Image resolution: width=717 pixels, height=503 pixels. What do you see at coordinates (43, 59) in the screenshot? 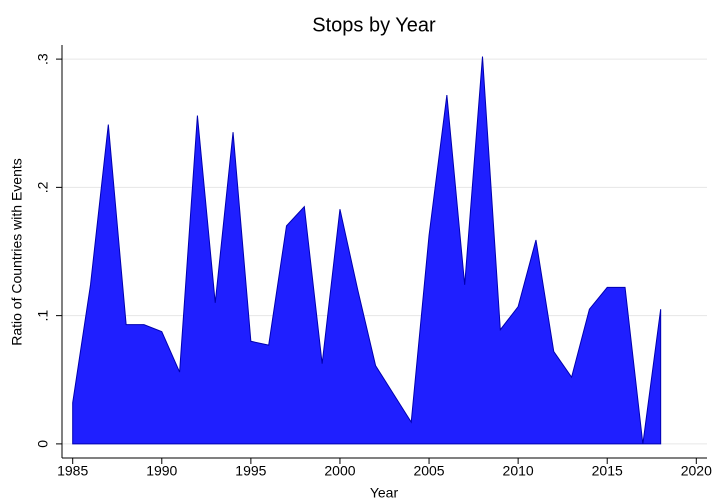
I see `y-tick-label: .3` at bounding box center [43, 59].